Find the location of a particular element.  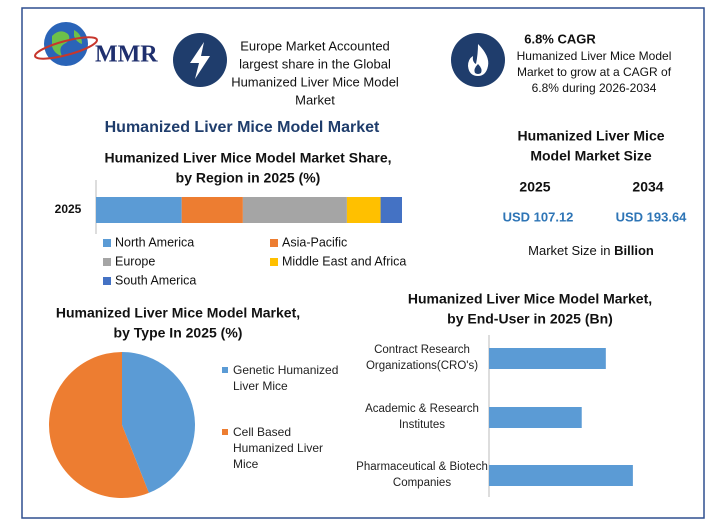

logo-globe is located at coordinates (66, 44).